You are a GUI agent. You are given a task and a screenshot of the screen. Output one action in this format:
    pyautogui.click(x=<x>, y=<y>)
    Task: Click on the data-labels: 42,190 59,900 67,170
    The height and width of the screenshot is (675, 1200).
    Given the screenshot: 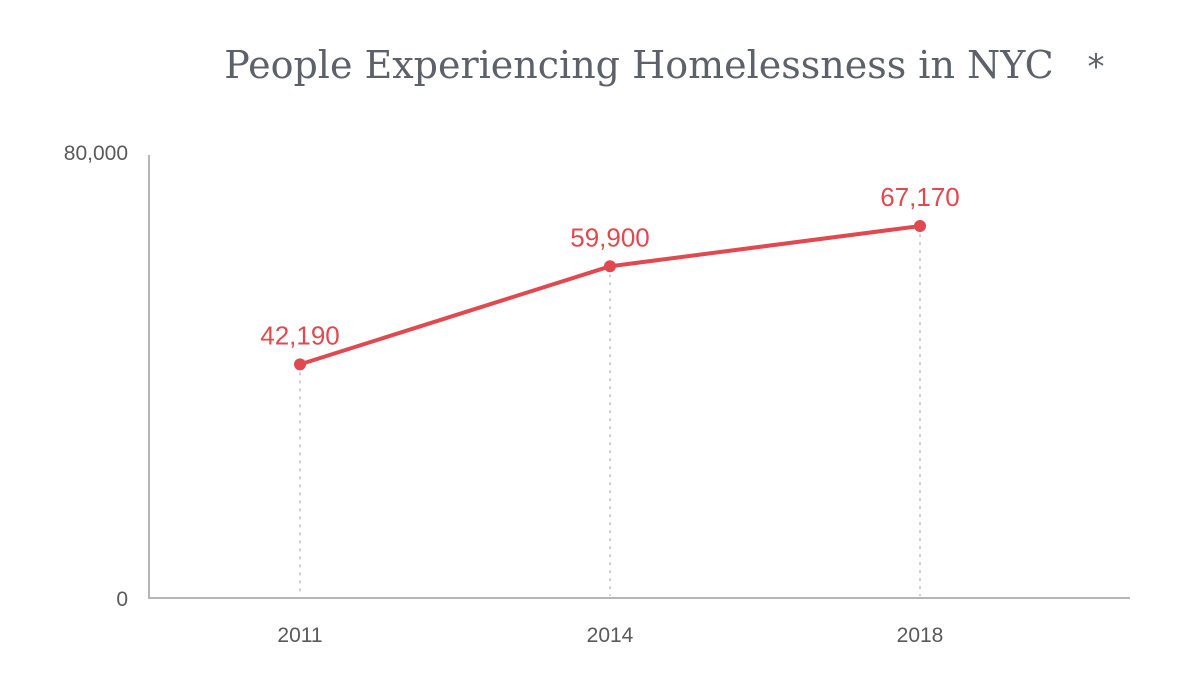 What is the action you would take?
    pyautogui.click(x=610, y=266)
    